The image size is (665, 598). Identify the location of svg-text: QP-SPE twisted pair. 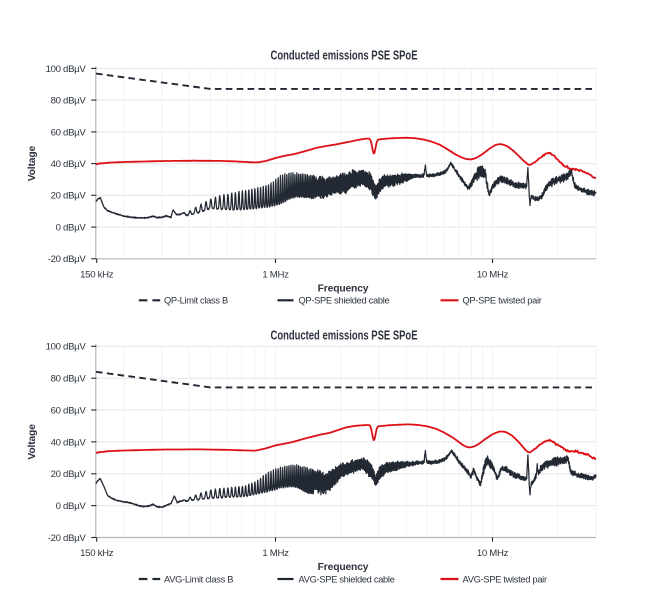
(502, 301).